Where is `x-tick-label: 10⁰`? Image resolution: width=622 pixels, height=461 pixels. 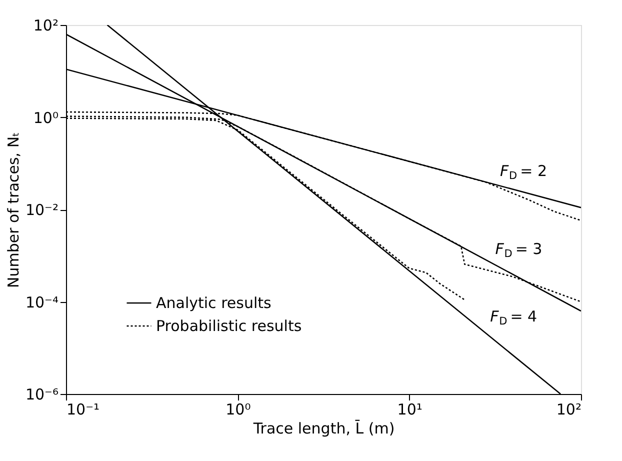
x-tick-label: 10⁰ is located at coordinates (238, 409).